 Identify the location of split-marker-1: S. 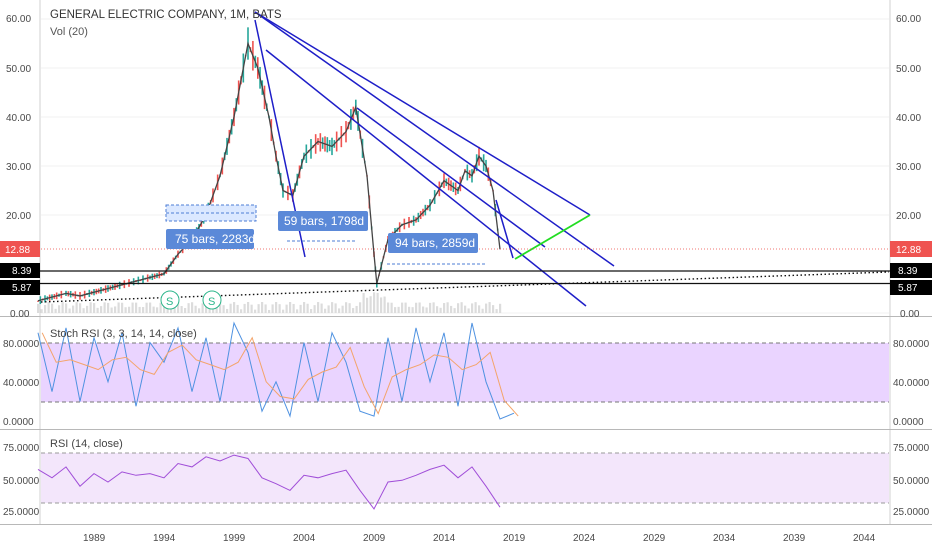
(170, 300).